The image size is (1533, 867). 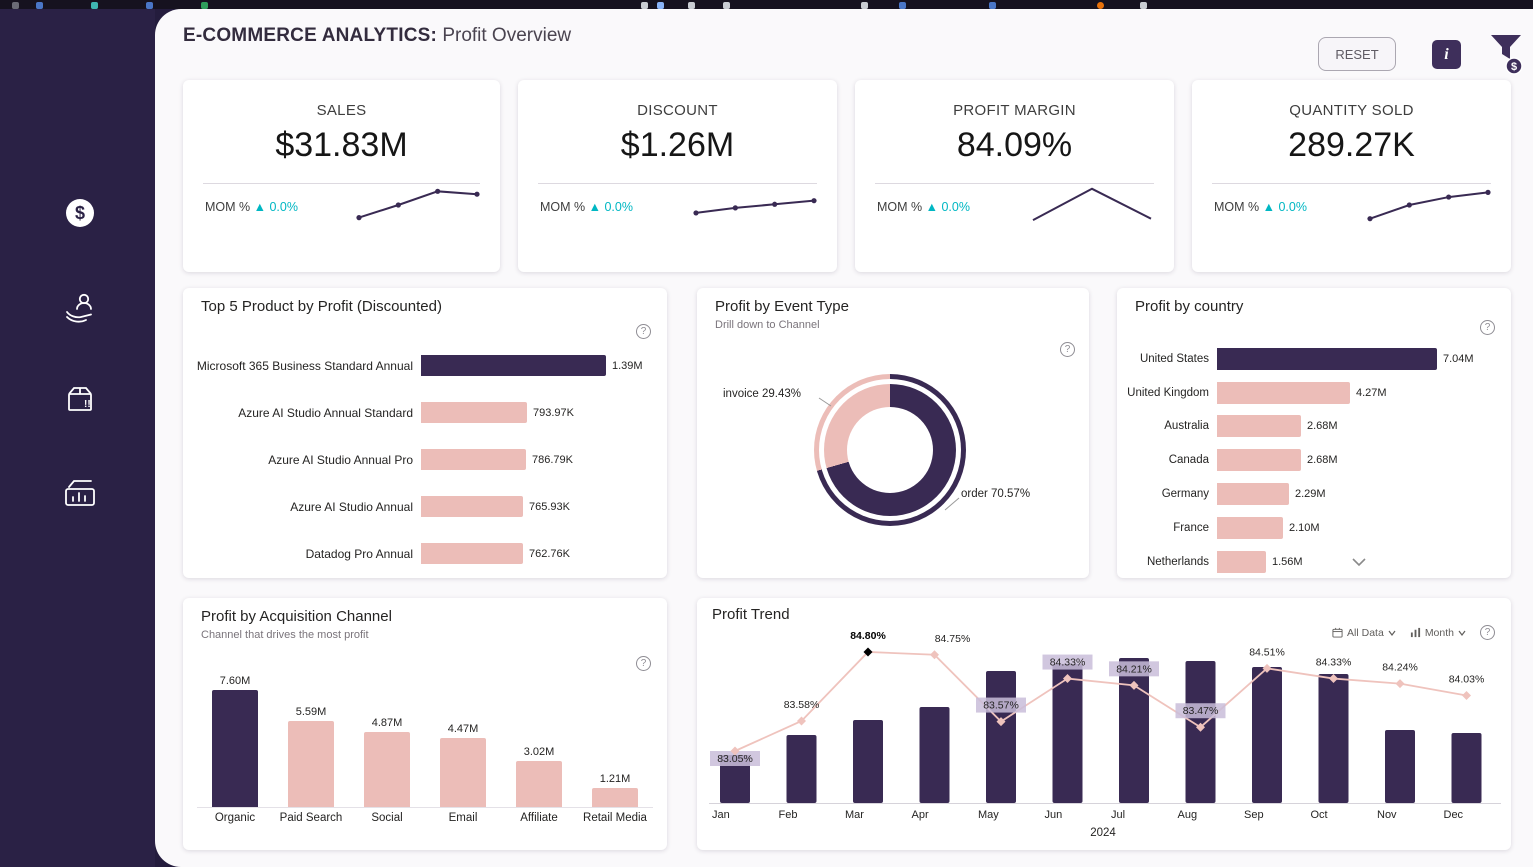 What do you see at coordinates (1506, 54) in the screenshot?
I see `filter-funnel-icon: $` at bounding box center [1506, 54].